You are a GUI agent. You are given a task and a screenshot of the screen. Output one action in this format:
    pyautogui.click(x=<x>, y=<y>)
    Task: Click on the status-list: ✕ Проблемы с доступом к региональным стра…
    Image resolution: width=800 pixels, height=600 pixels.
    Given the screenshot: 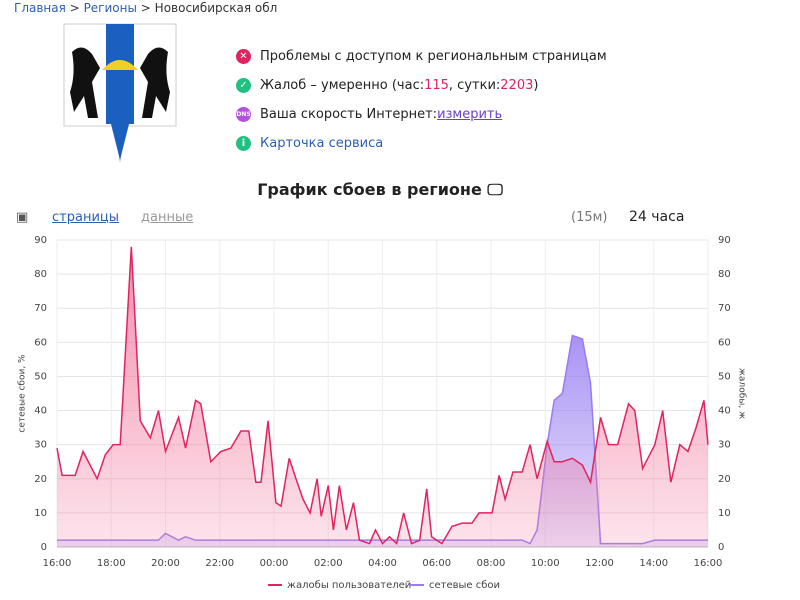 What is the action you would take?
    pyautogui.click(x=421, y=100)
    